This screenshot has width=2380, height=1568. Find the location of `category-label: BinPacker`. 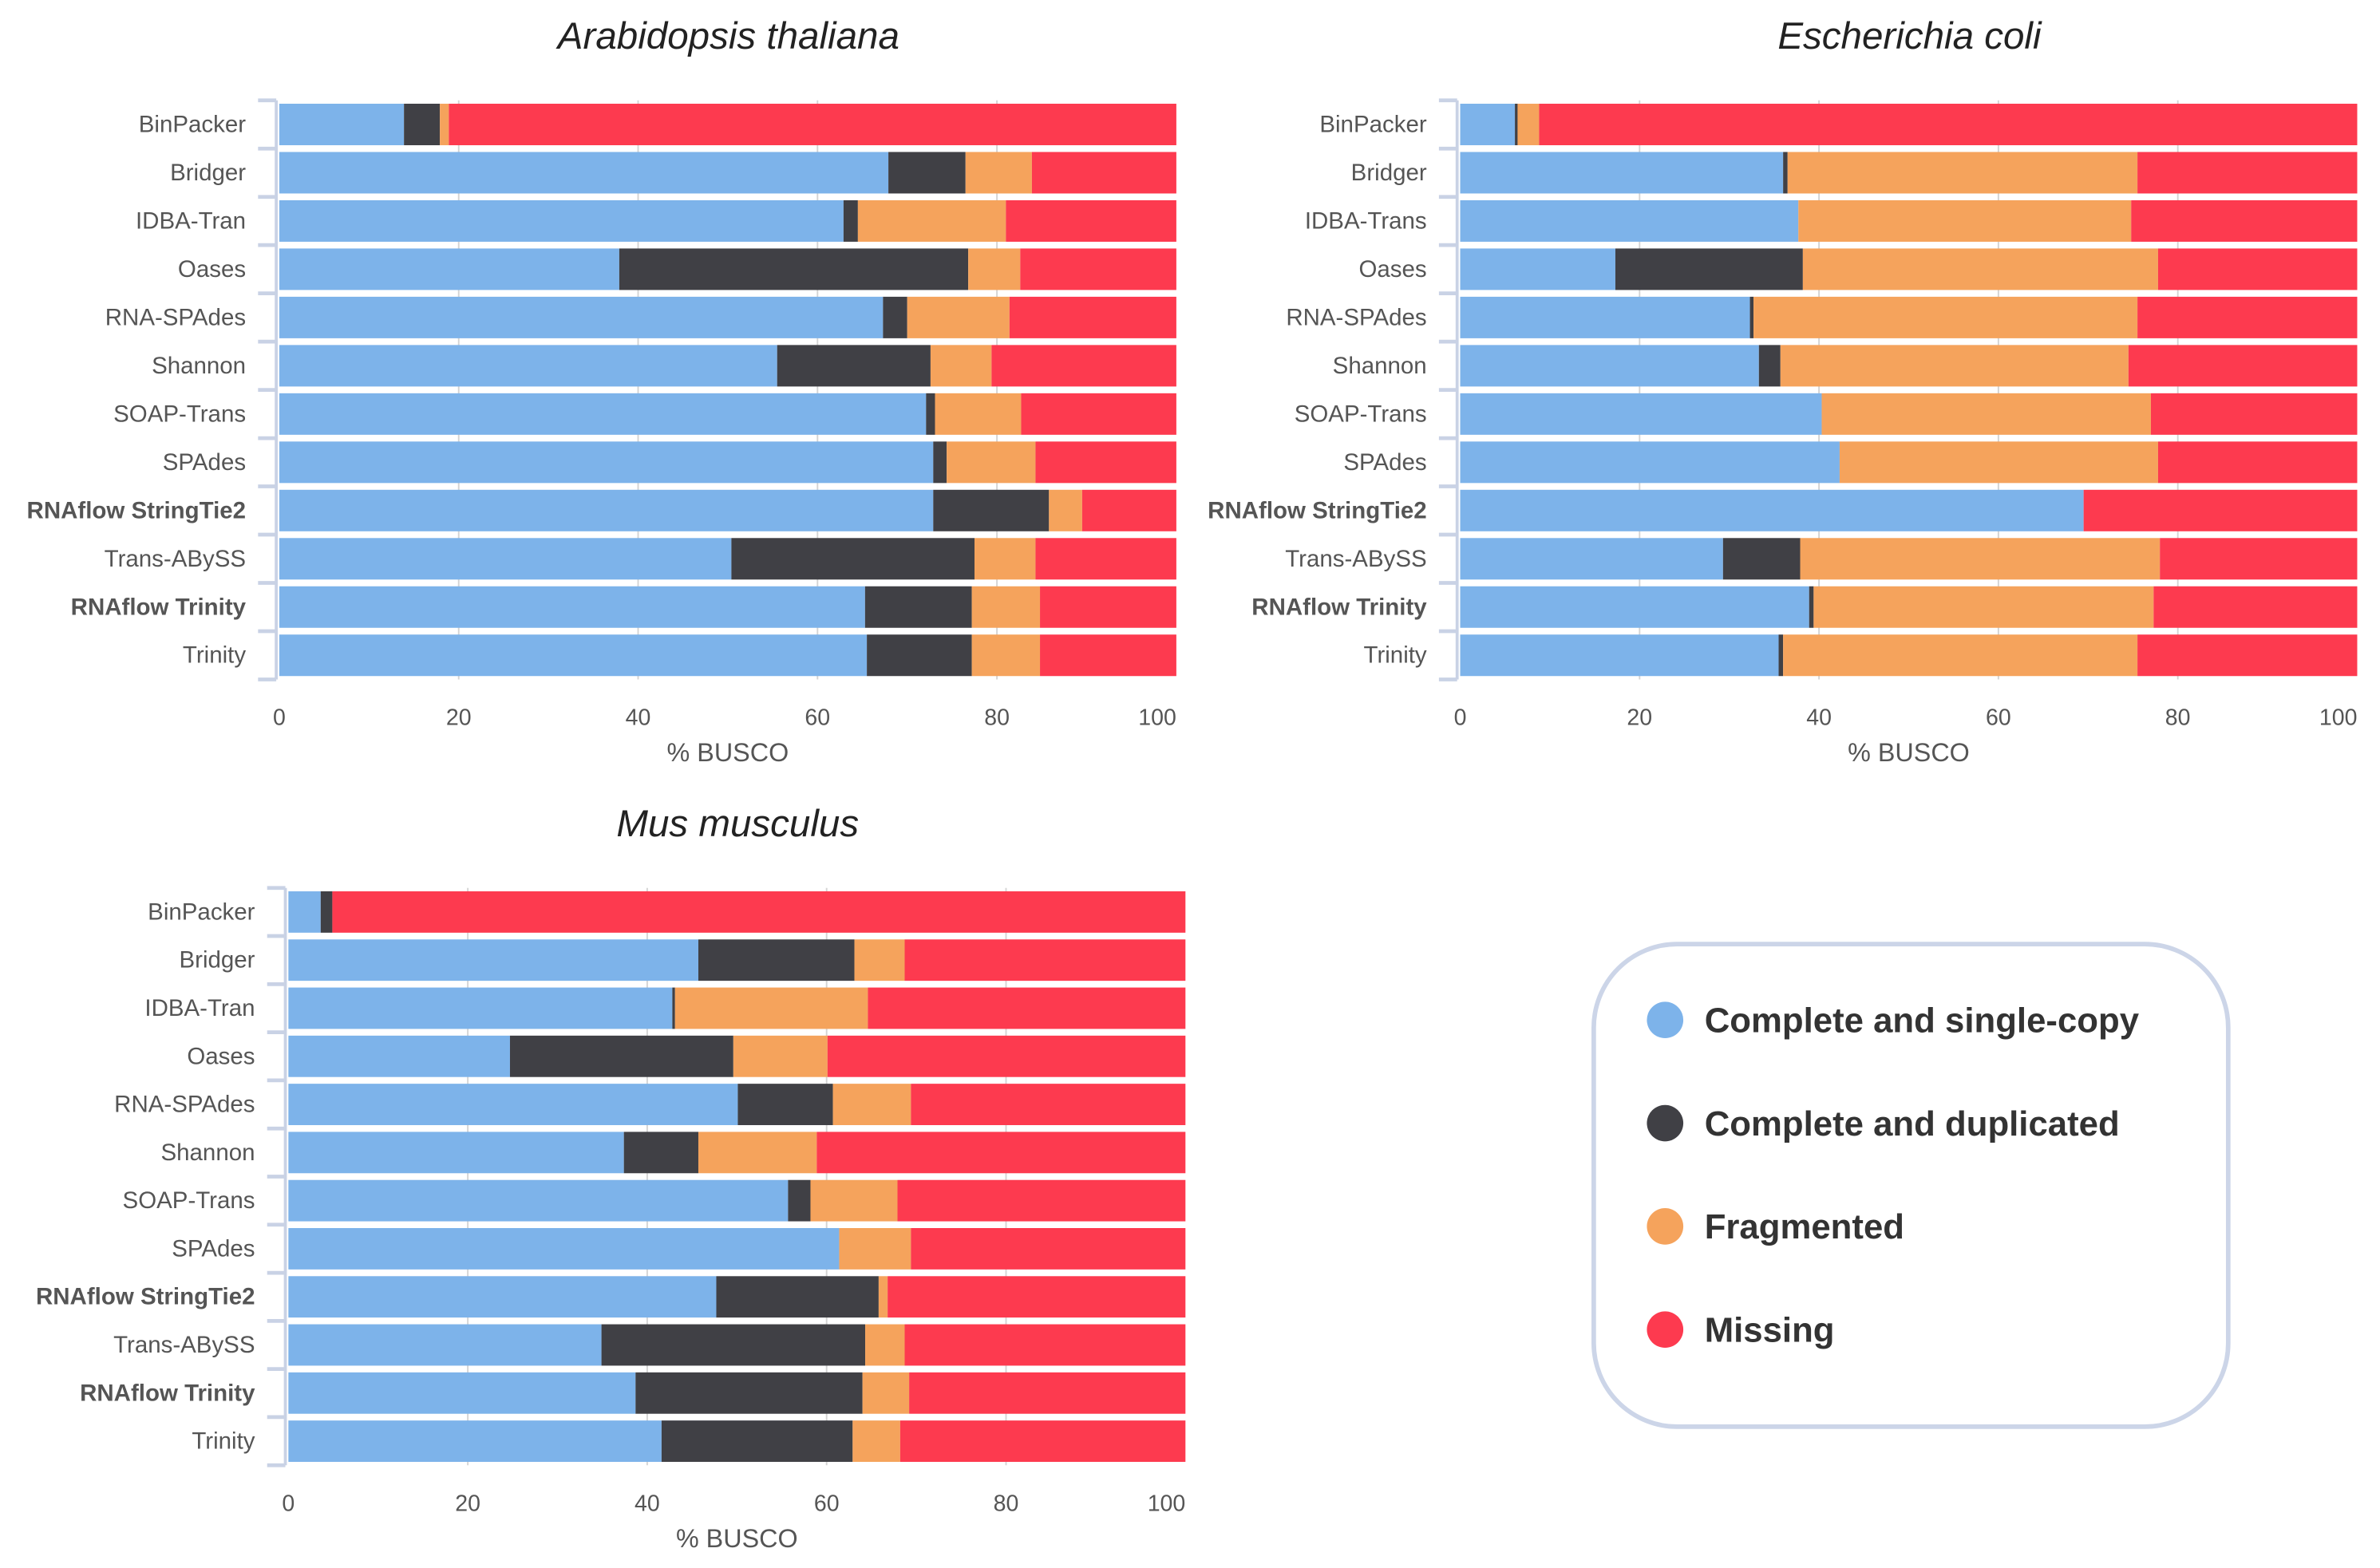

category-label: BinPacker is located at coordinates (1372, 124).